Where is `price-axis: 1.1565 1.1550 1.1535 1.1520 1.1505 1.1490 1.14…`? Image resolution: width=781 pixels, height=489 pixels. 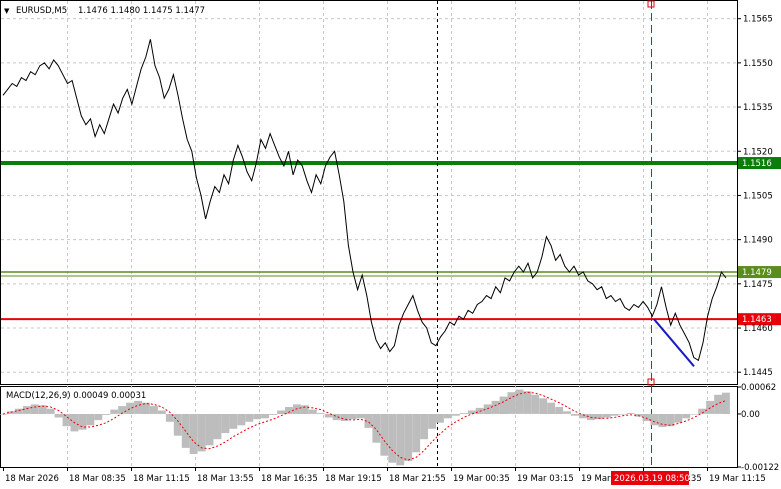 price-axis: 1.1565 1.1550 1.1535 1.1520 1.1505 1.1490 1.14… is located at coordinates (755, 196).